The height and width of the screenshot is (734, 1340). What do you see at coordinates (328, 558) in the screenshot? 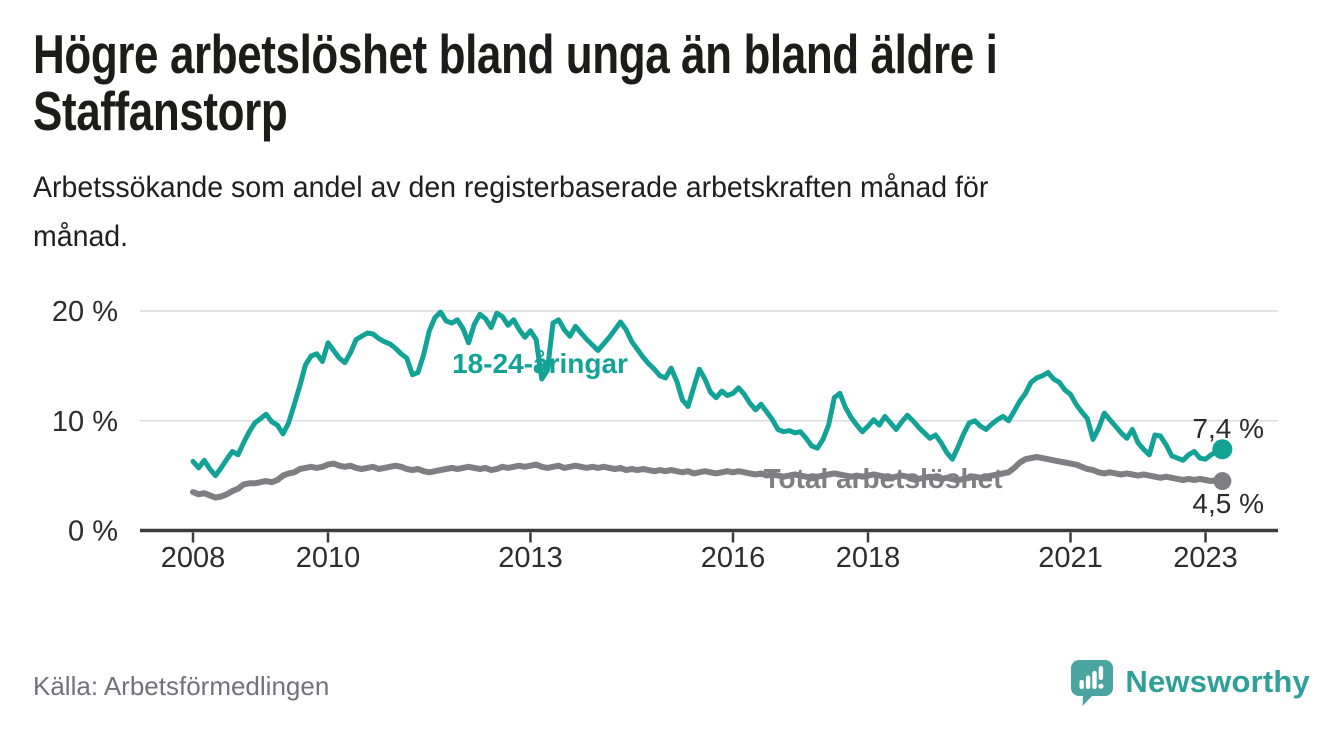
I see `x-tick-label: 2010` at bounding box center [328, 558].